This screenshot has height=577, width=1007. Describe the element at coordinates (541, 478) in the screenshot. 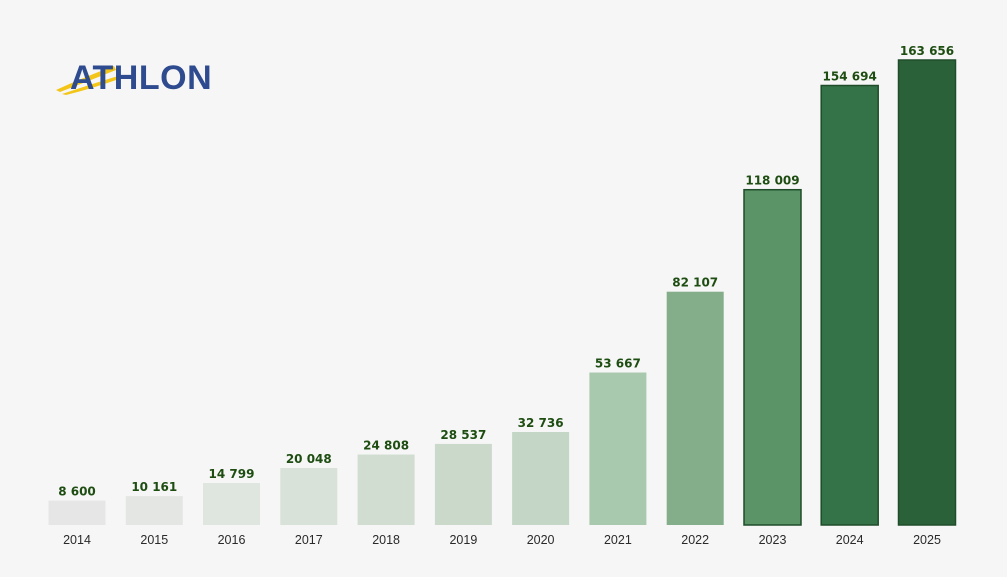

I see `bar-2020` at that location.